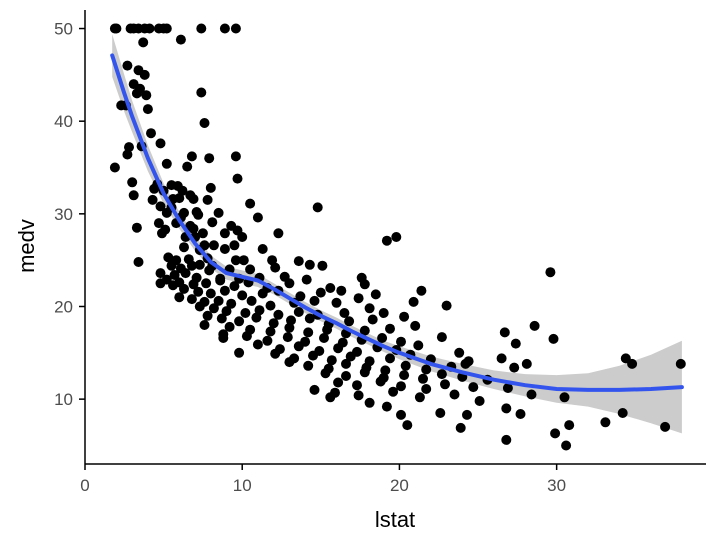 The image size is (720, 540). Describe the element at coordinates (242, 485) in the screenshot. I see `x-tick-label: 10` at that location.